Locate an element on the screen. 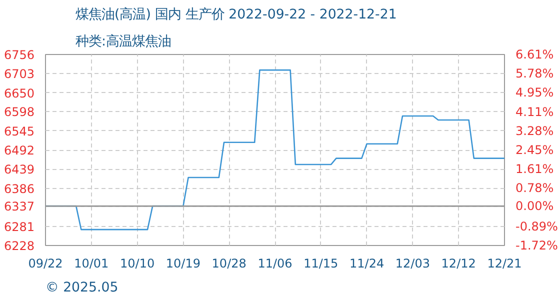 This screenshot has height=300, width=560. x-tick-label: 09/22 is located at coordinates (45, 263).